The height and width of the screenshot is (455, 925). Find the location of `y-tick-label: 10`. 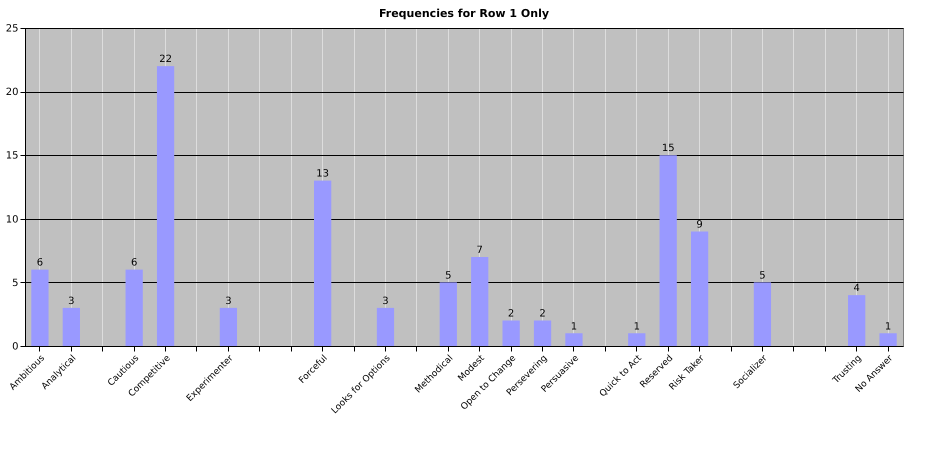

y-tick-label: 10 is located at coordinates (12, 220).